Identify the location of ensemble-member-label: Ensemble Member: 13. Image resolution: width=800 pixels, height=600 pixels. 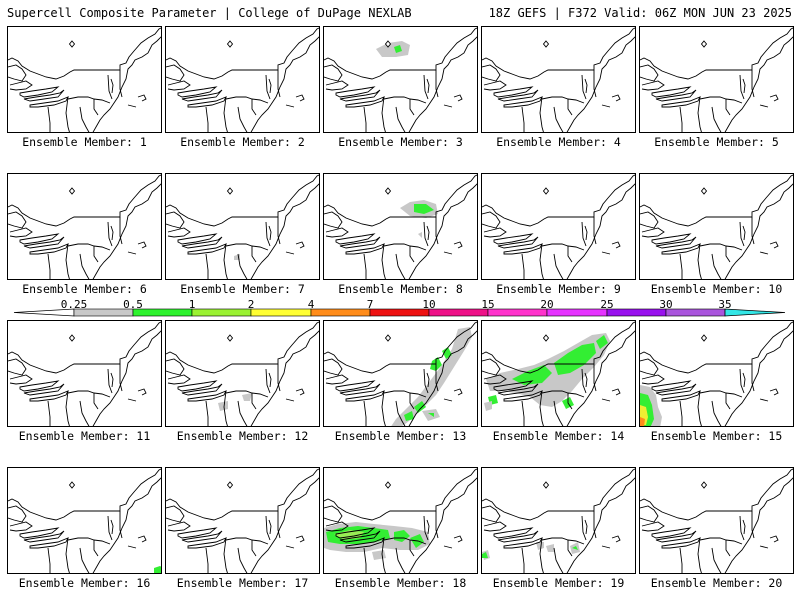
(400, 436).